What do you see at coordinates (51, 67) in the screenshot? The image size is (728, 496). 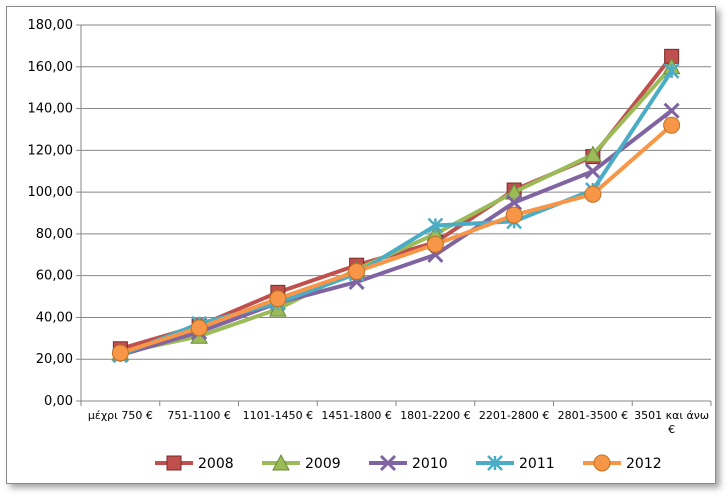 I see `y-tick-label: 160,00` at bounding box center [51, 67].